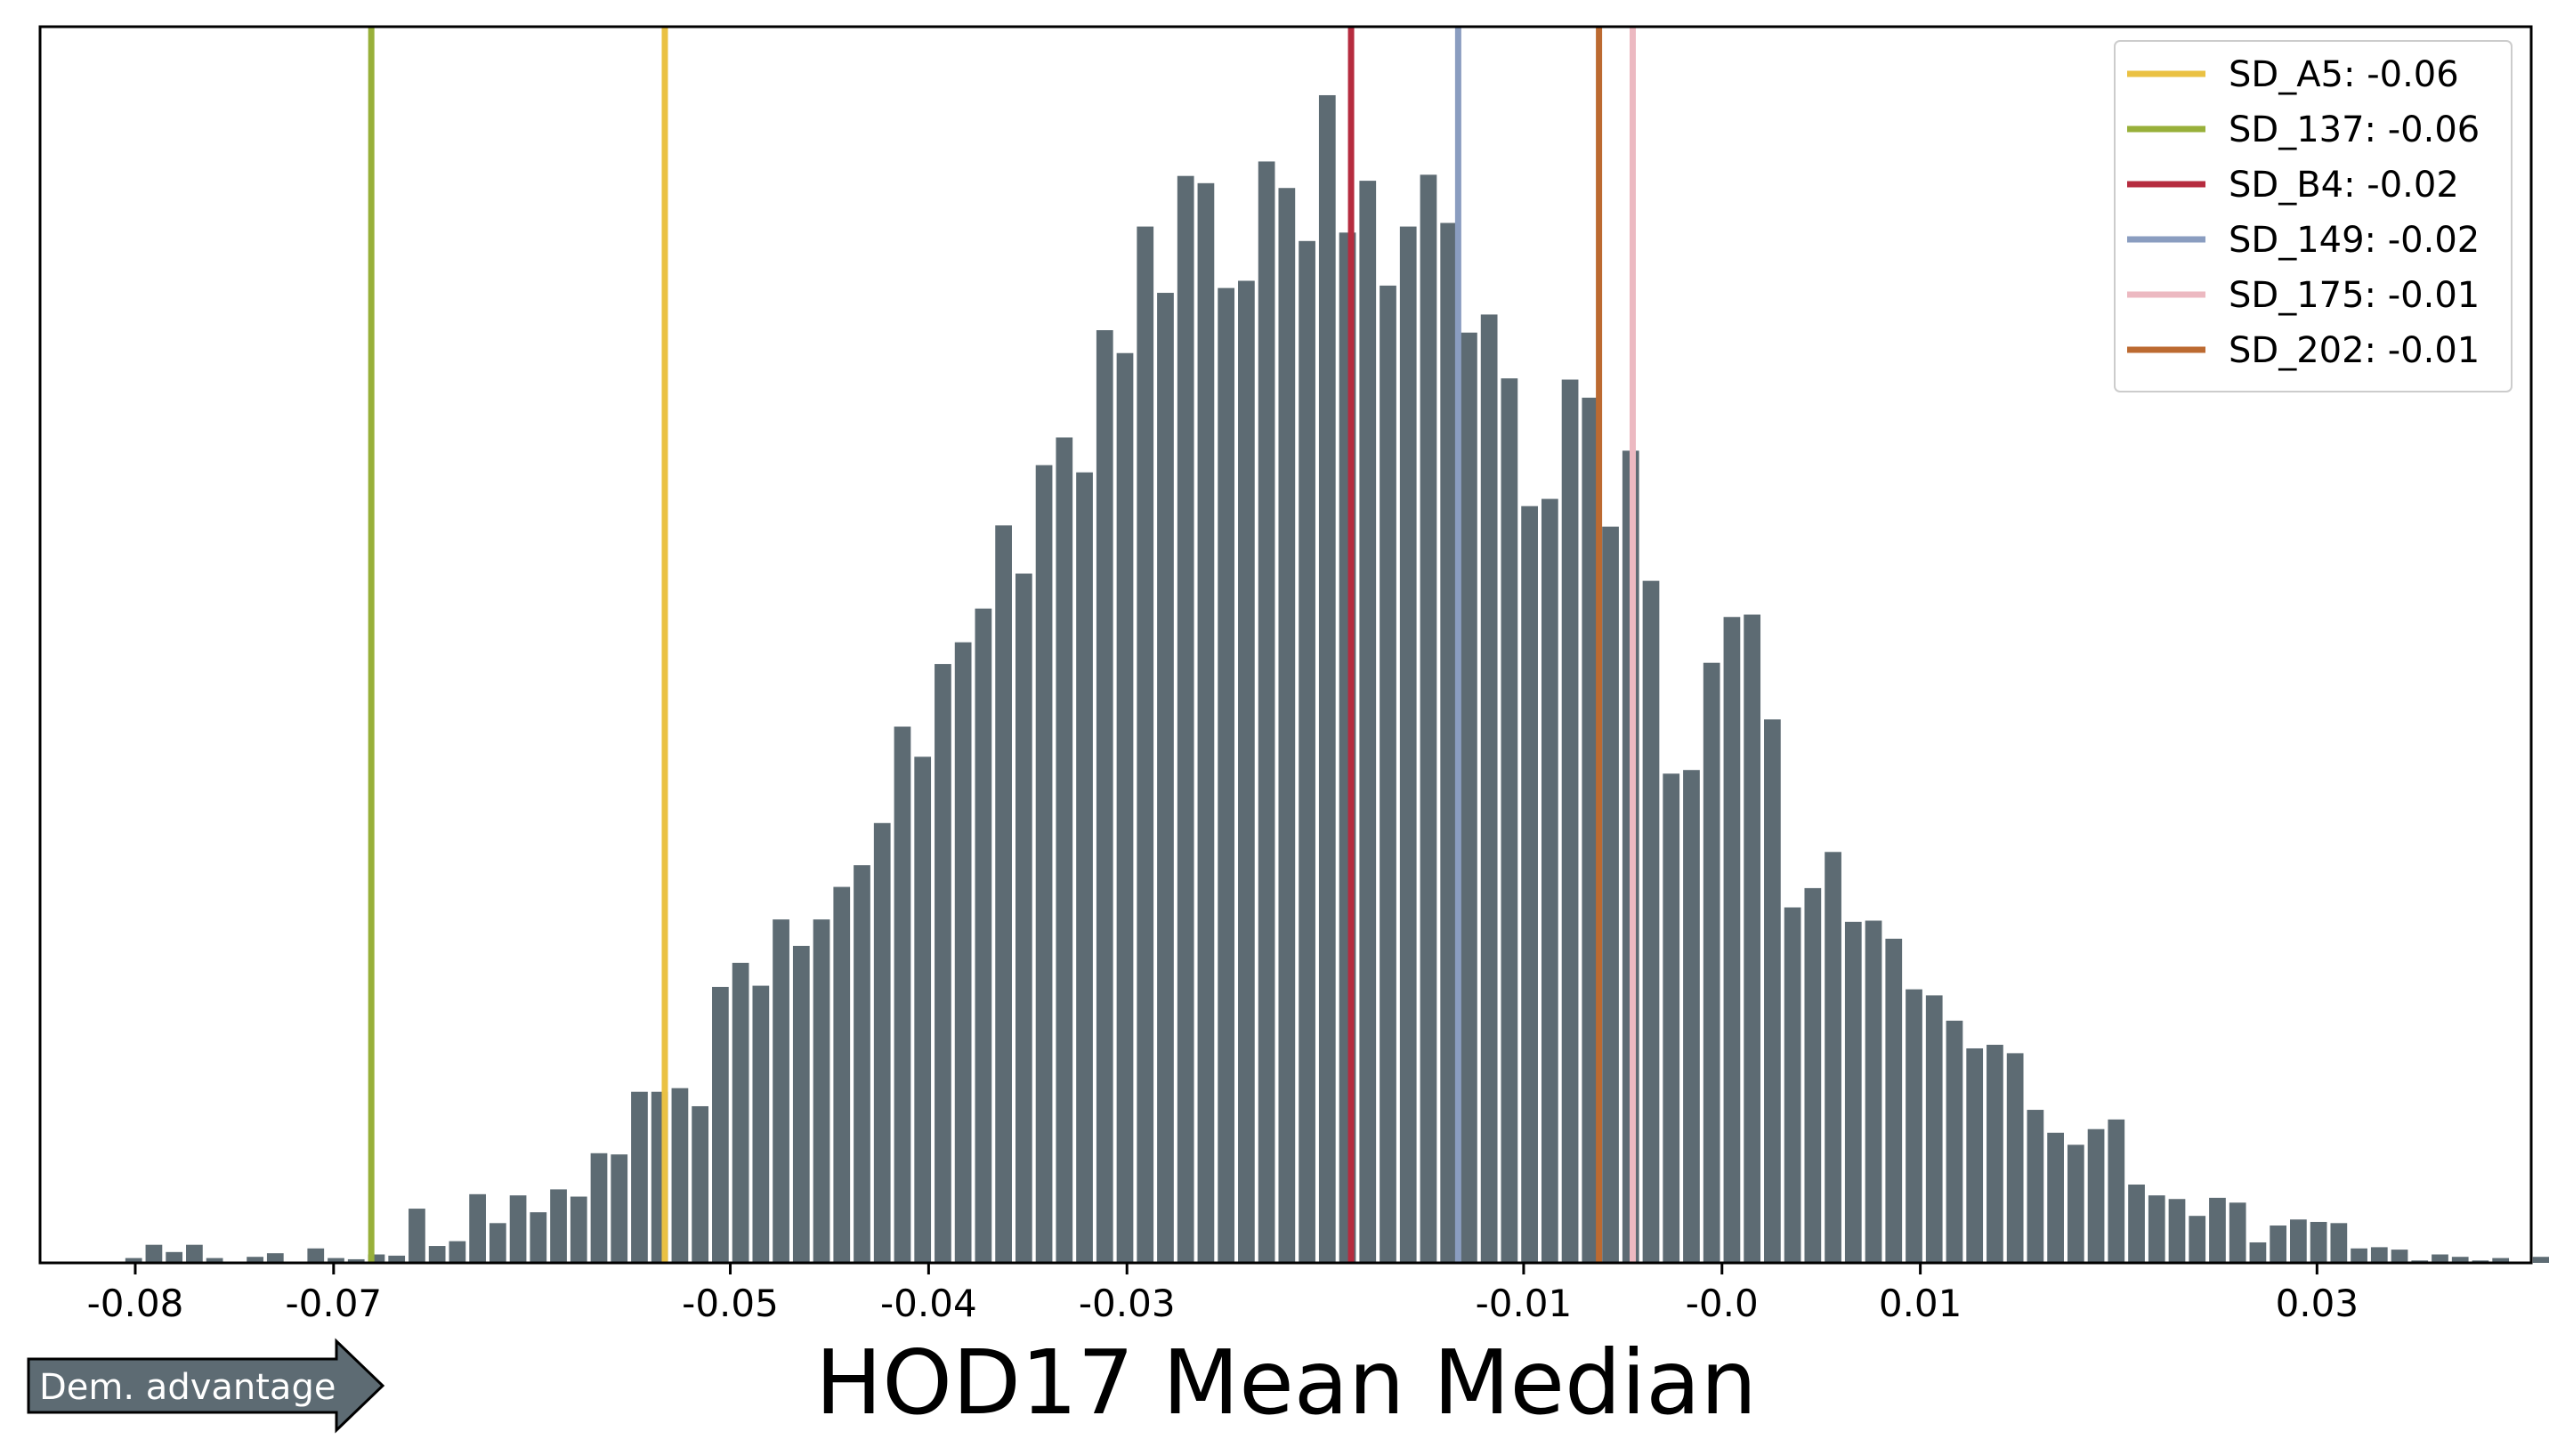 The width and height of the screenshot is (2549, 1456). Describe the element at coordinates (731, 1303) in the screenshot. I see `x-tick-label: -0.05` at that location.